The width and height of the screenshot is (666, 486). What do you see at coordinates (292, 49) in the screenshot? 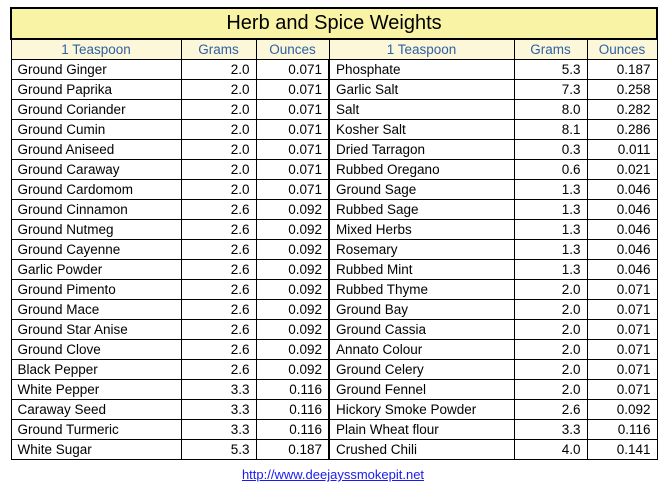
I see `column-header: Ounces` at bounding box center [292, 49].